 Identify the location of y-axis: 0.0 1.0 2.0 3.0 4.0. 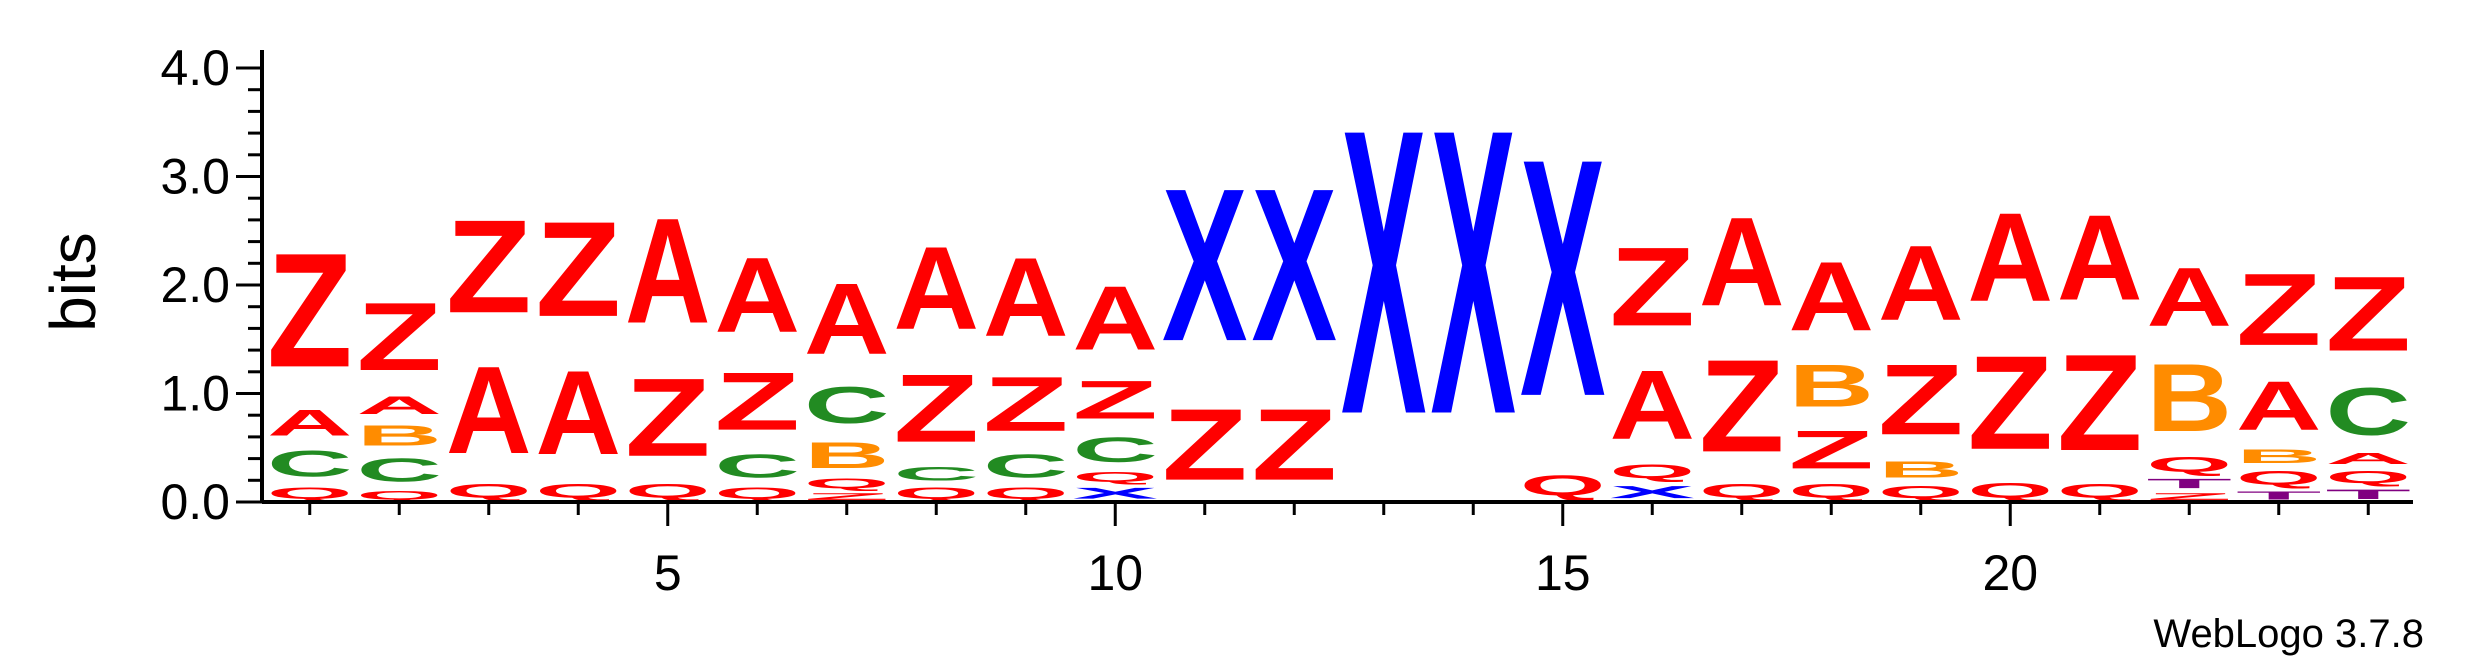
(212, 285).